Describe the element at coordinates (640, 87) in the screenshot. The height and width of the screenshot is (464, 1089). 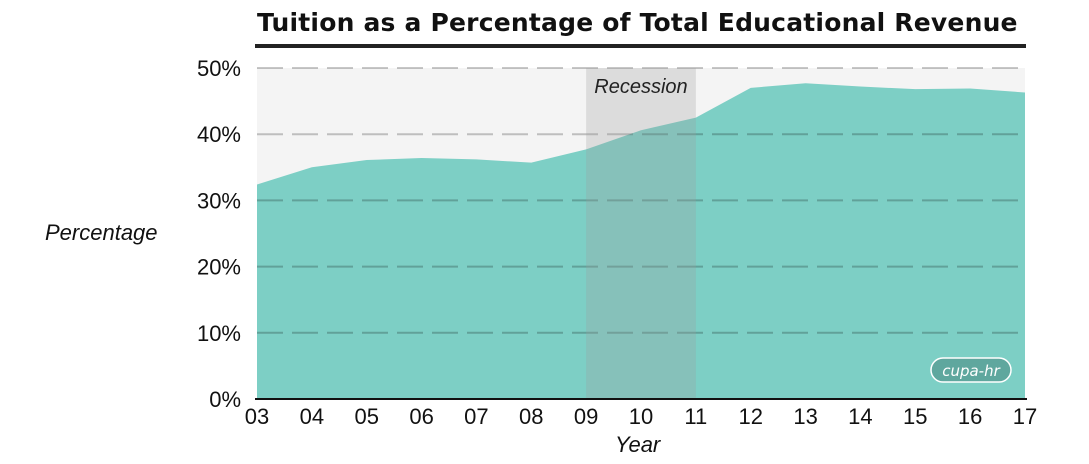
I see `recession-label: Recession` at that location.